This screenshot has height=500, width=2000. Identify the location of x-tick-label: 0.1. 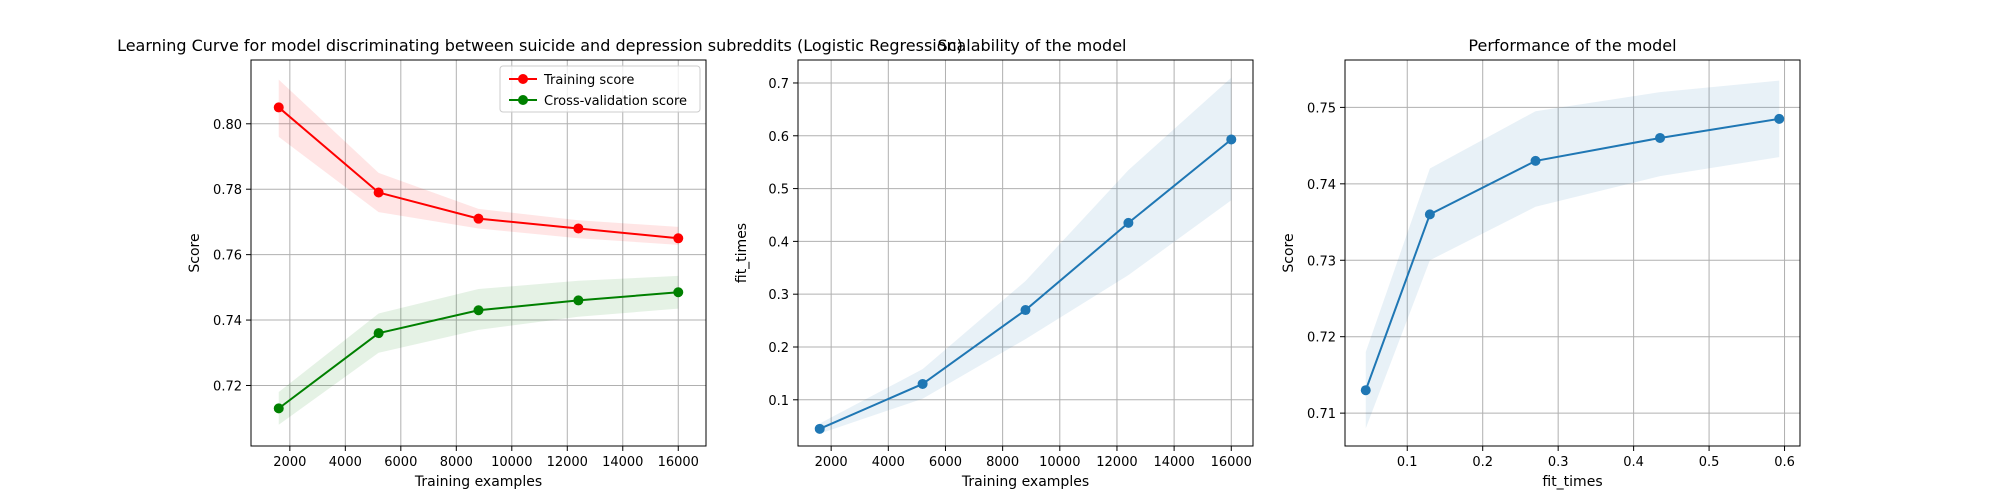
(1407, 462).